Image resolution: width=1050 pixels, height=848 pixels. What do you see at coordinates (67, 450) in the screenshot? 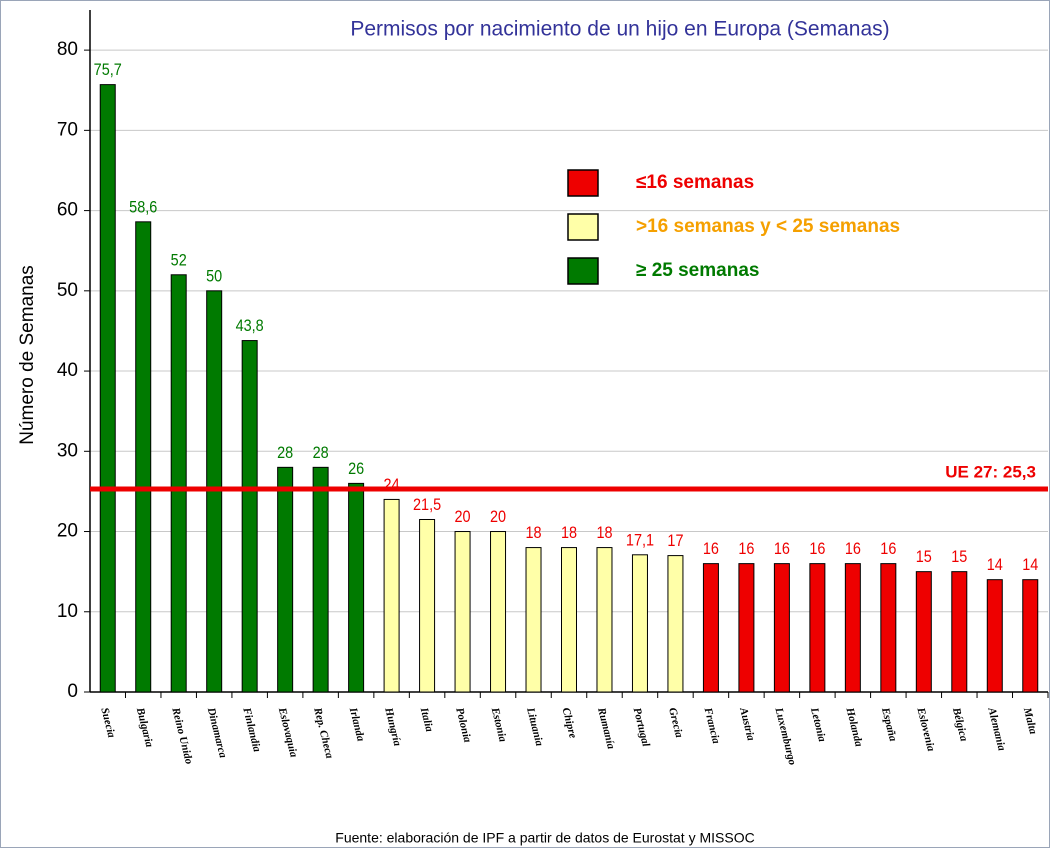
I see `y-tick-label: 30` at bounding box center [67, 450].